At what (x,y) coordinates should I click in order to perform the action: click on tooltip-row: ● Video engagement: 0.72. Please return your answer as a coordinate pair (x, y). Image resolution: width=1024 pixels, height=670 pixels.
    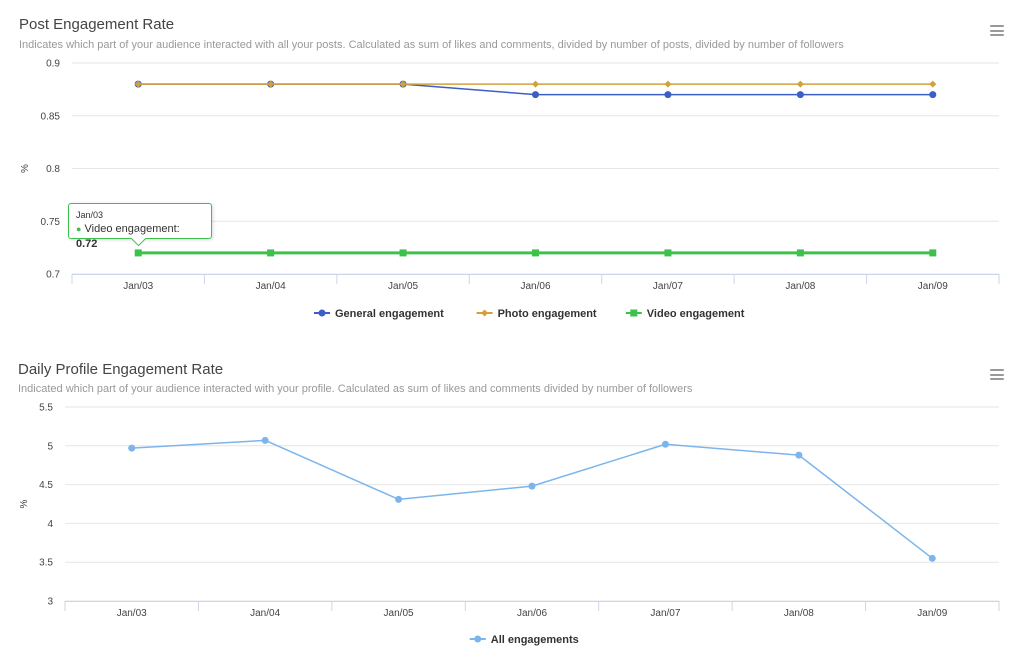
    Looking at the image, I should click on (128, 236).